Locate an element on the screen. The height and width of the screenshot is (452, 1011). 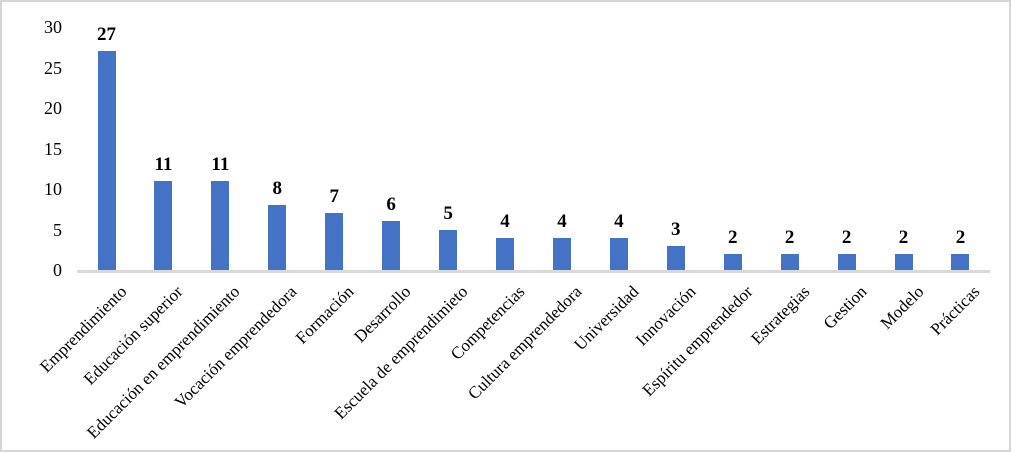
bar-value-label: 7 is located at coordinates (334, 197).